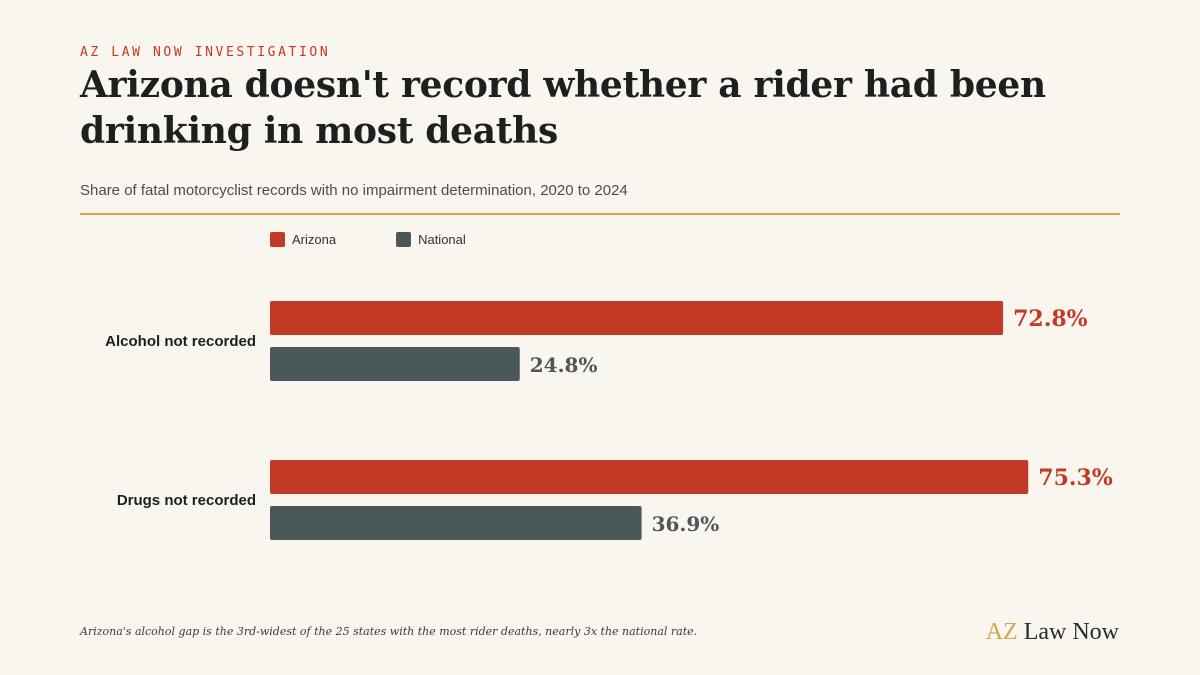  What do you see at coordinates (314, 239) in the screenshot?
I see `legend-label-arizona: Arizona` at bounding box center [314, 239].